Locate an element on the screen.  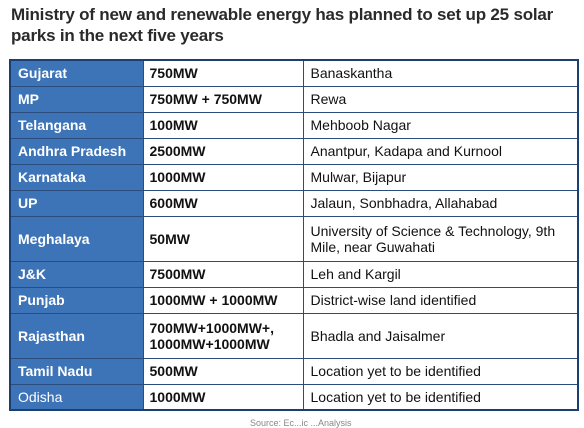
table-row: UP 600MW Jalaun, Sonbhadra, Allahabad is located at coordinates (294, 203).